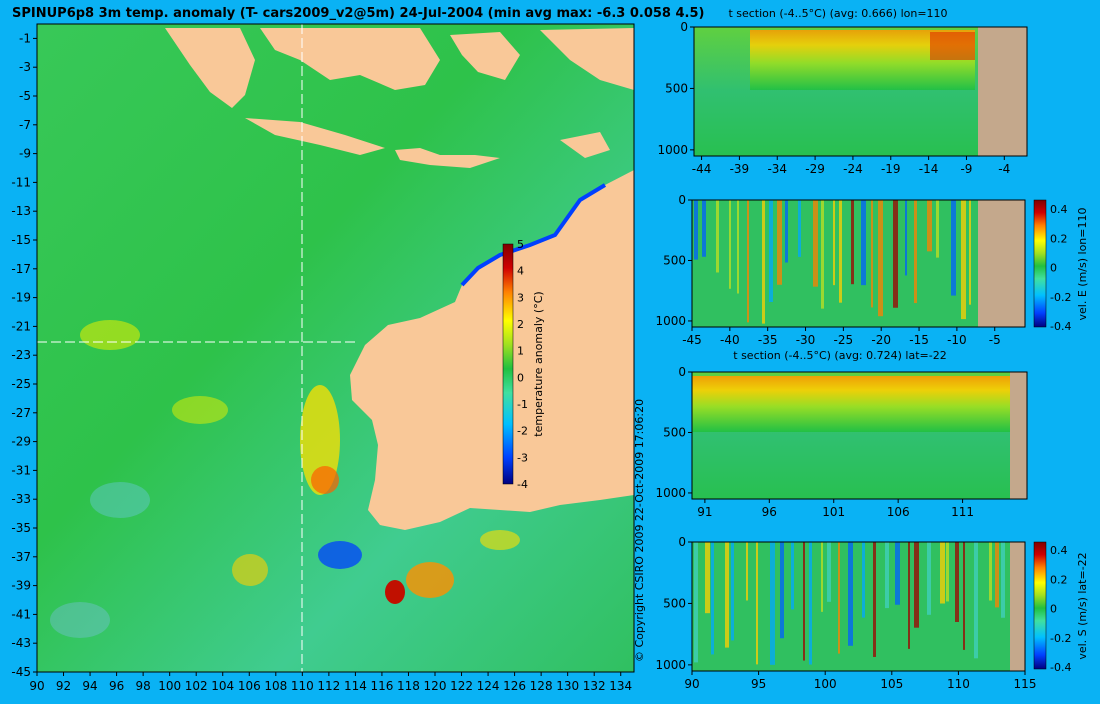 This screenshot has height=704, width=1100. I want to click on section-x-tick-label: -14, so click(929, 169).